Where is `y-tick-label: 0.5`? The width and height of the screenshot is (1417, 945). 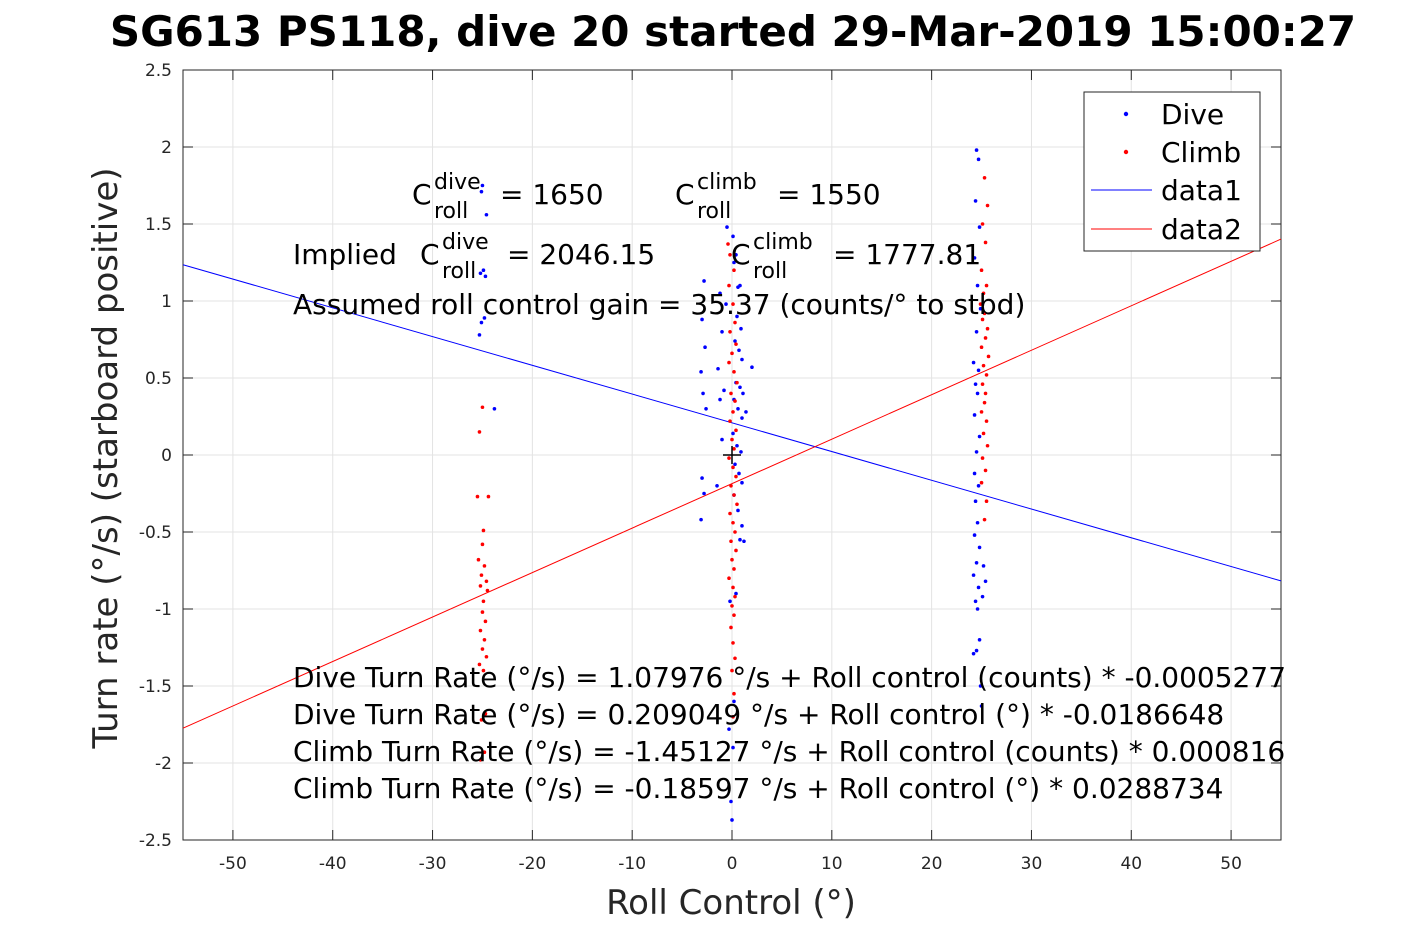
y-tick-label: 0.5 is located at coordinates (158, 379).